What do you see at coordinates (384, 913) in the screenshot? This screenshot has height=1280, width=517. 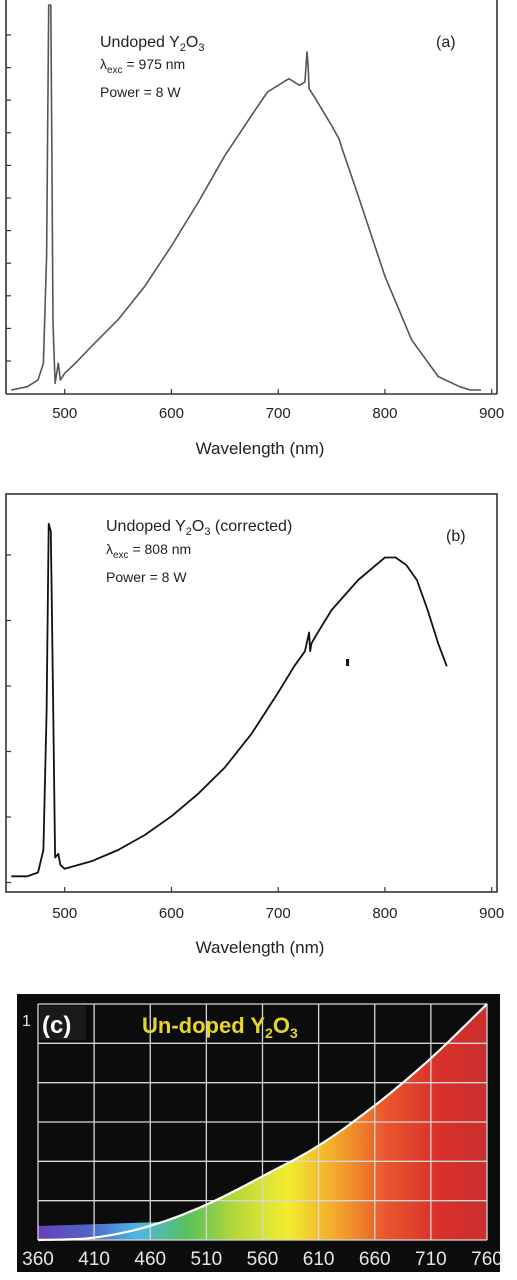 I see `panel-b-x-tick-label: 800` at bounding box center [384, 913].